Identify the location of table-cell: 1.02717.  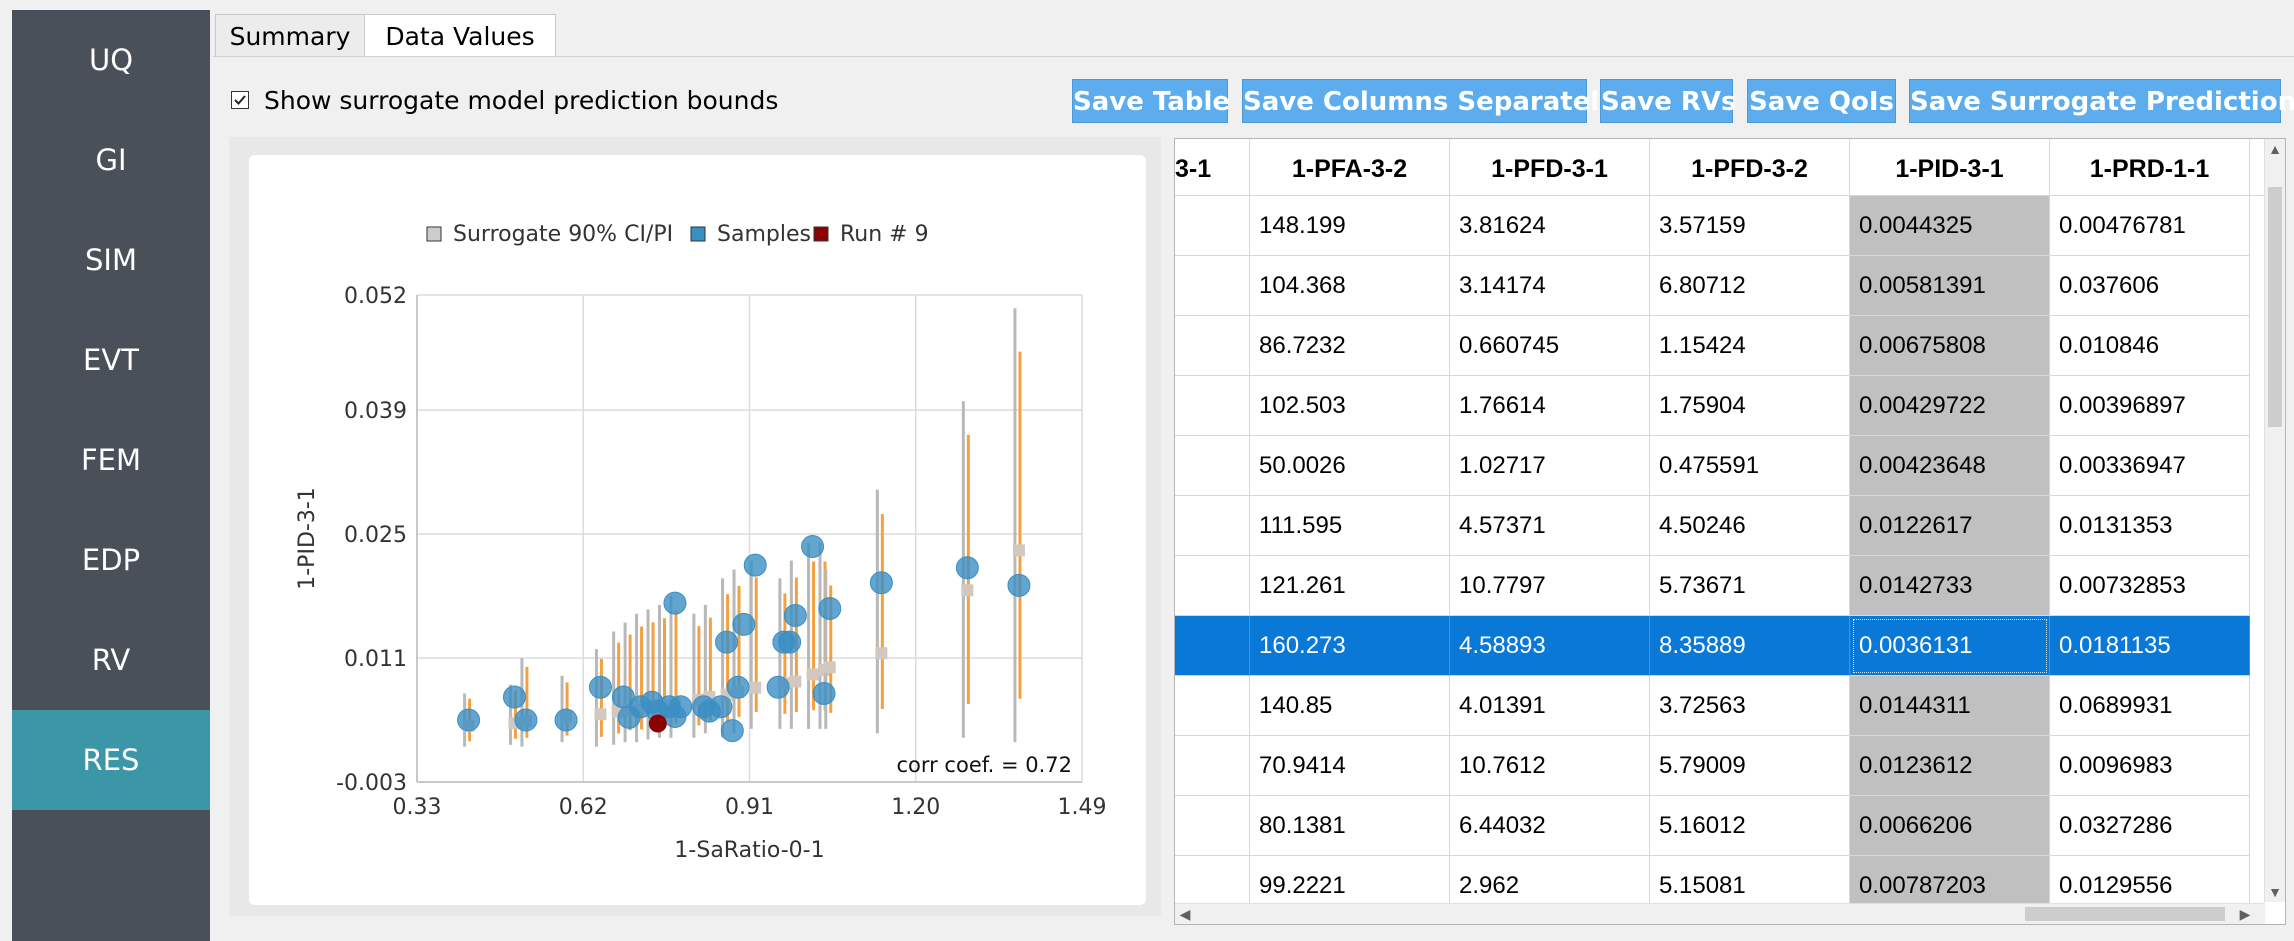
(1550, 466).